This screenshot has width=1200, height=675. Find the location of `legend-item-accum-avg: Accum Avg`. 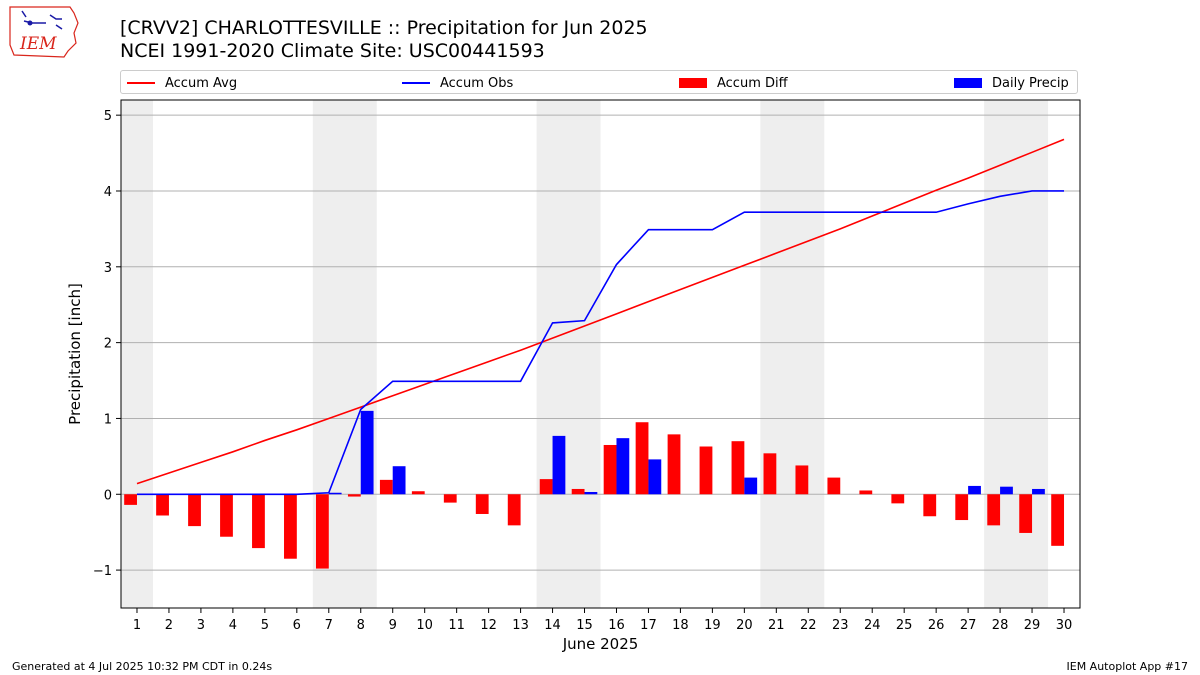

legend-item-accum-avg: Accum Avg is located at coordinates (182, 83).